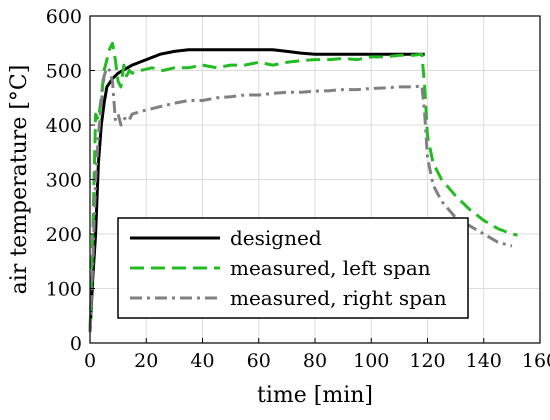 This screenshot has width=550, height=420. I want to click on x-tick-label: 20, so click(146, 361).